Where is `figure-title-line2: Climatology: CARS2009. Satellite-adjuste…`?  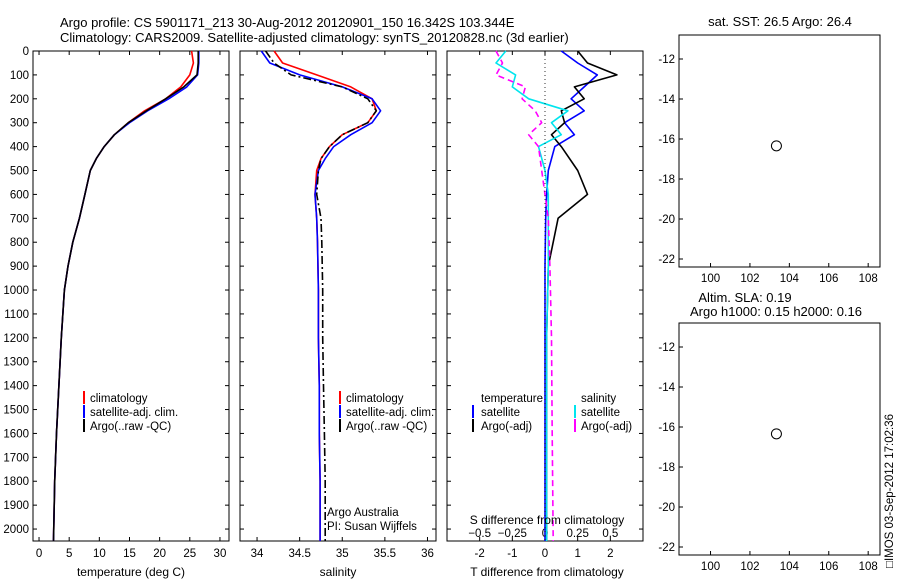
figure-title-line2: Climatology: CARS2009. Satellite-adjuste… is located at coordinates (314, 37).